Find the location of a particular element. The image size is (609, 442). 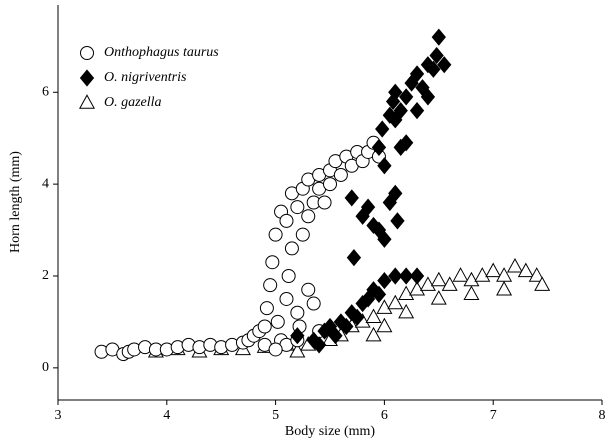

x-tick-label: 7 is located at coordinates (493, 415).